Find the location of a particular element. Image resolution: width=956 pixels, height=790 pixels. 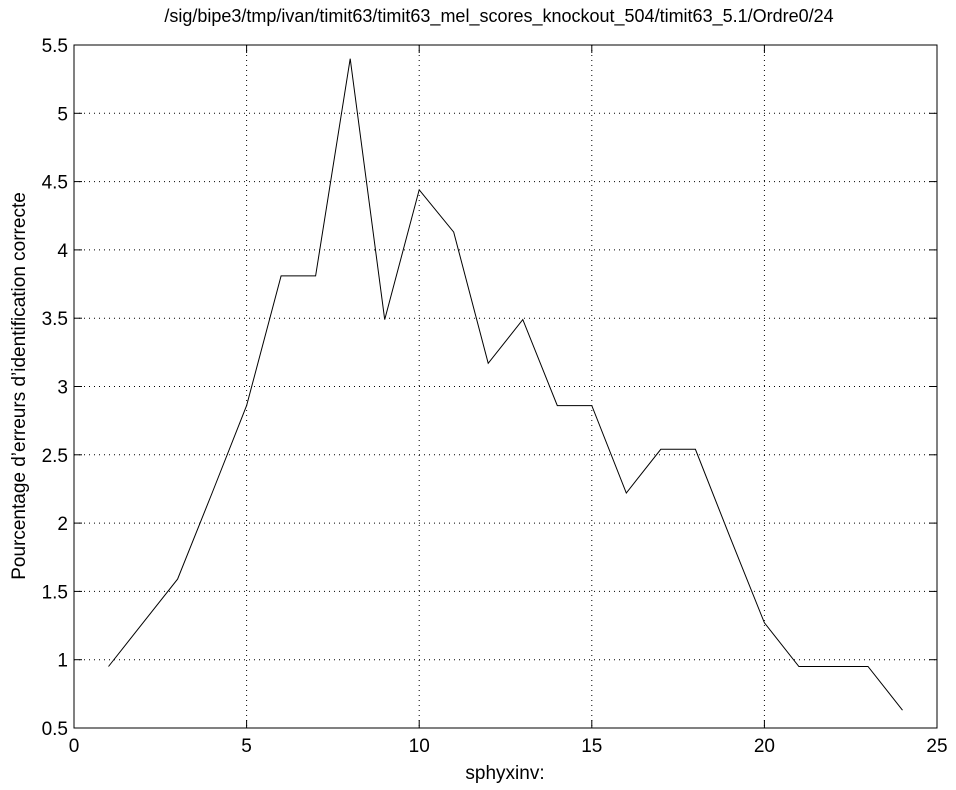

x-tick-label: 10 is located at coordinates (419, 746).